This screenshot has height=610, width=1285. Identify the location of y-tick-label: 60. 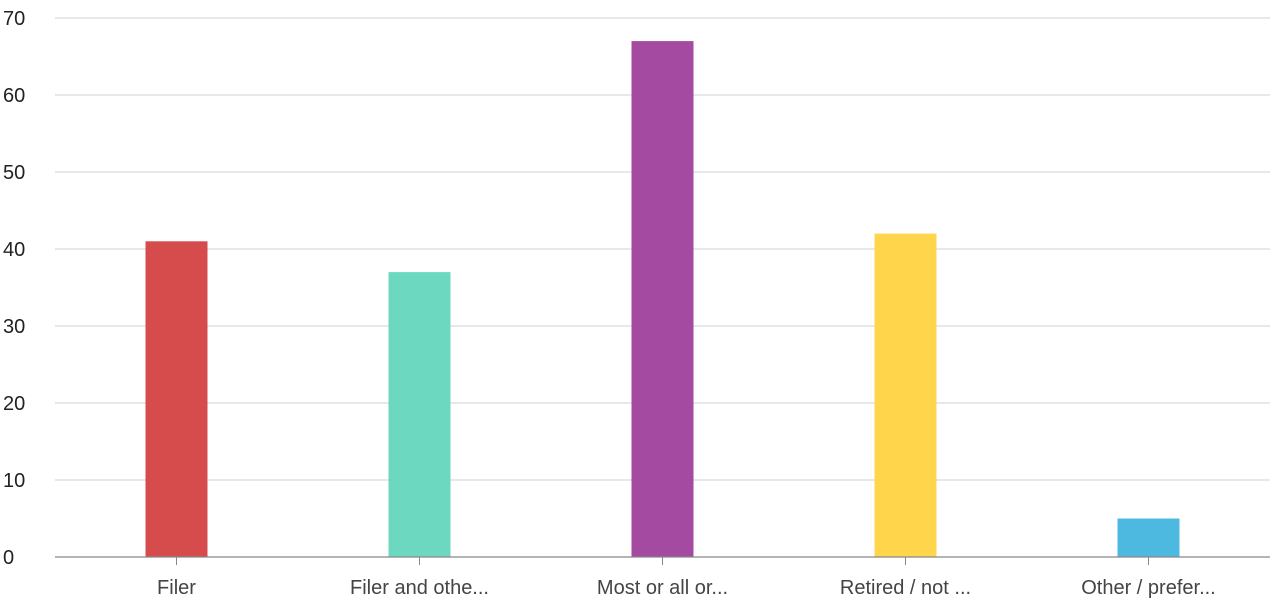
(14, 96).